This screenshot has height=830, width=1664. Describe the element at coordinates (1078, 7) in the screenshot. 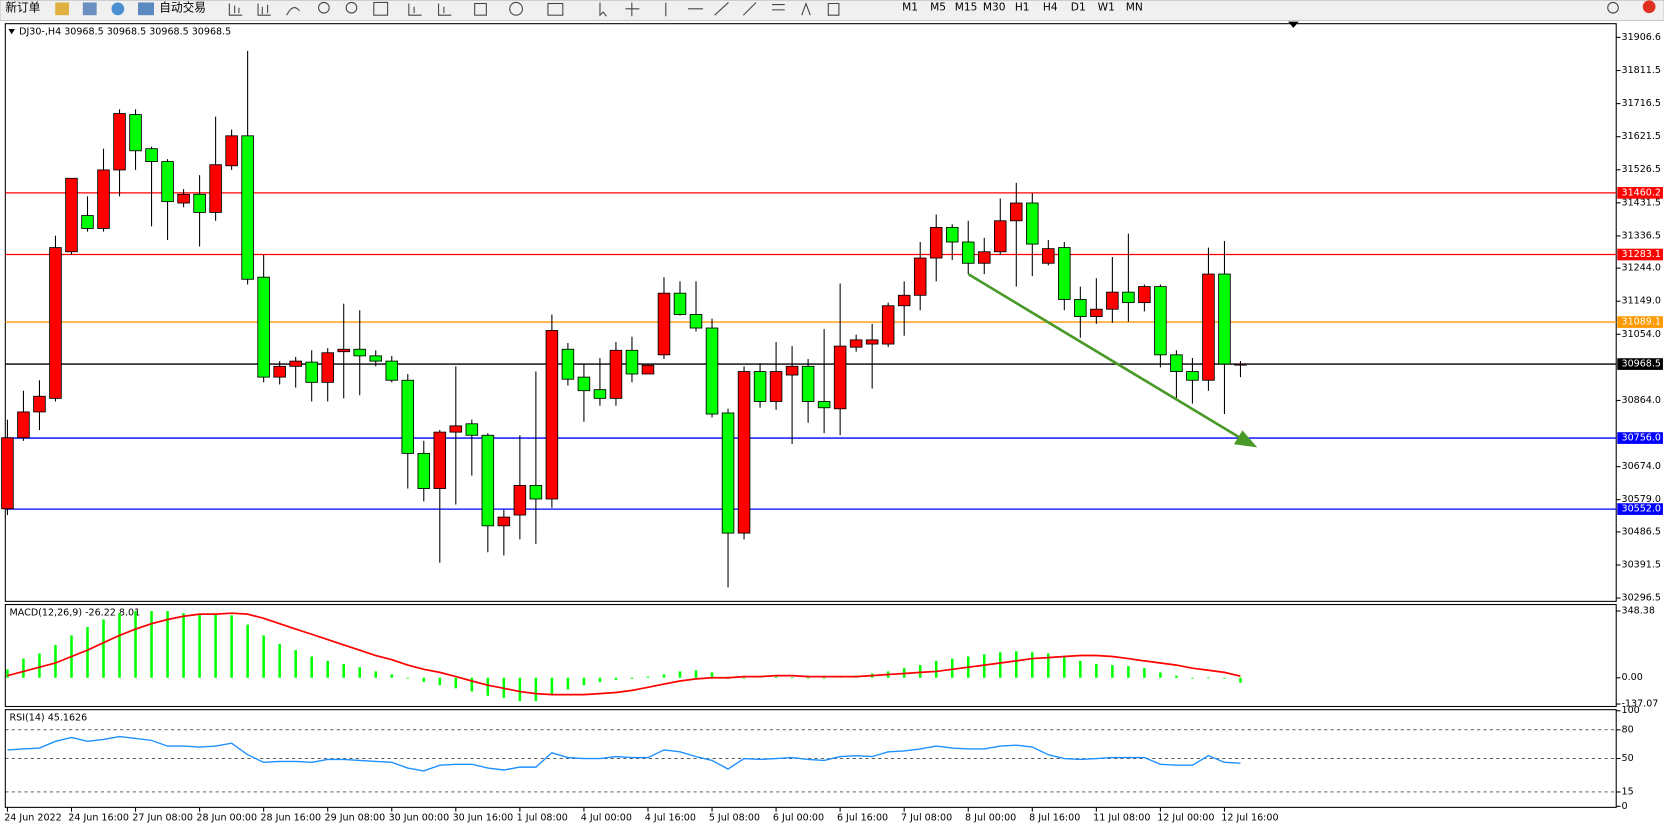

I see `timeframe-button: D1` at that location.